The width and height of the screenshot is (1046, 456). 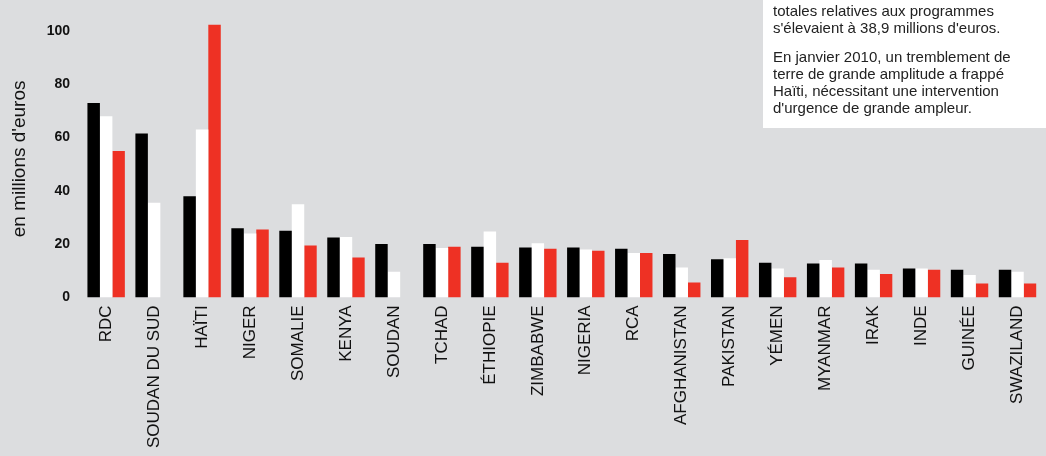 I want to click on x-tick-label: PAKISTAN, so click(x=729, y=346).